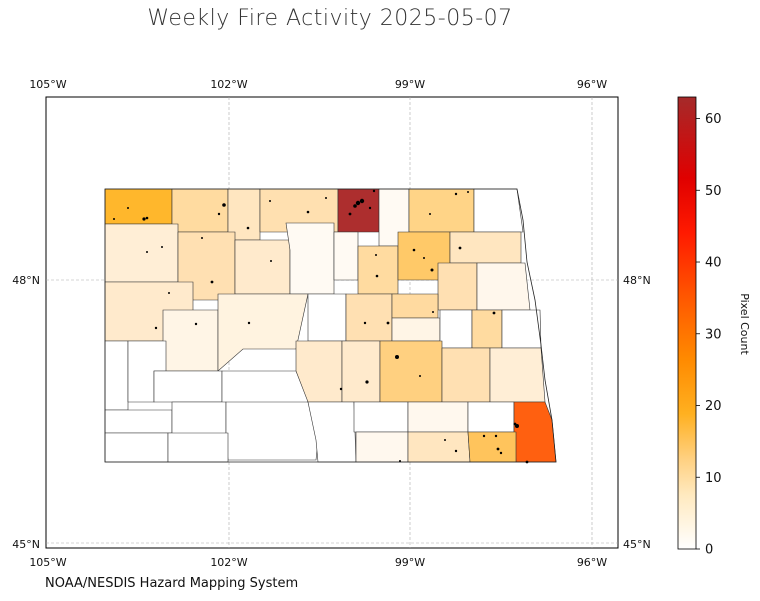  Describe the element at coordinates (138, 421) in the screenshot. I see `county-slope` at that location.